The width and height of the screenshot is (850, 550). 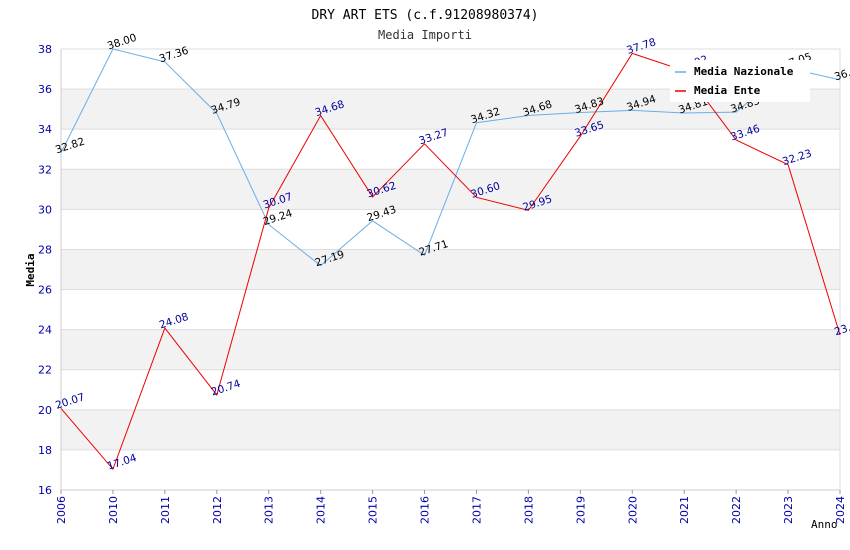 I want to click on y-tick-label: 30, so click(x=45, y=209).